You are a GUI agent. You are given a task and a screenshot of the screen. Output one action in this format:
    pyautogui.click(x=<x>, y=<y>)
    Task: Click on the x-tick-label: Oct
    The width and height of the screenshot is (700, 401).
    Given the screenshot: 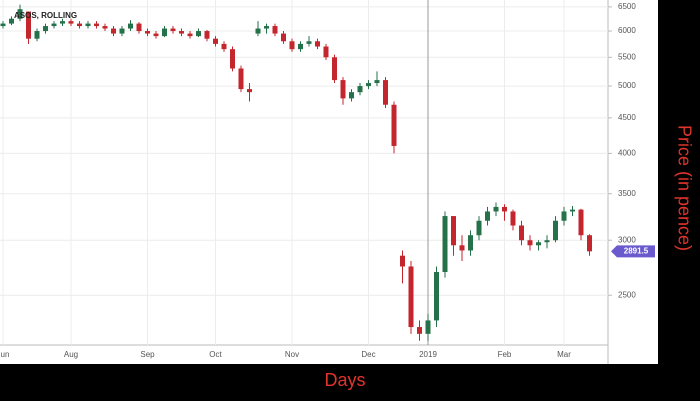 What is the action you would take?
    pyautogui.click(x=215, y=354)
    